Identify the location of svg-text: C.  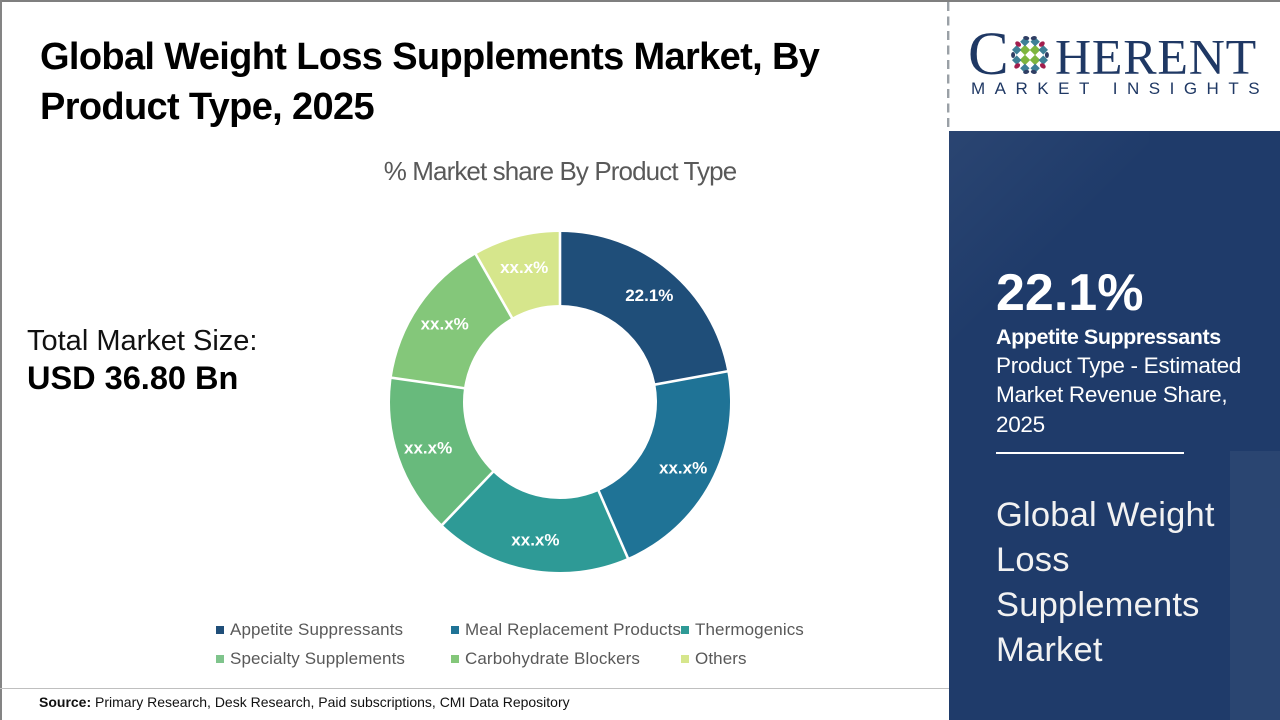
(989, 53).